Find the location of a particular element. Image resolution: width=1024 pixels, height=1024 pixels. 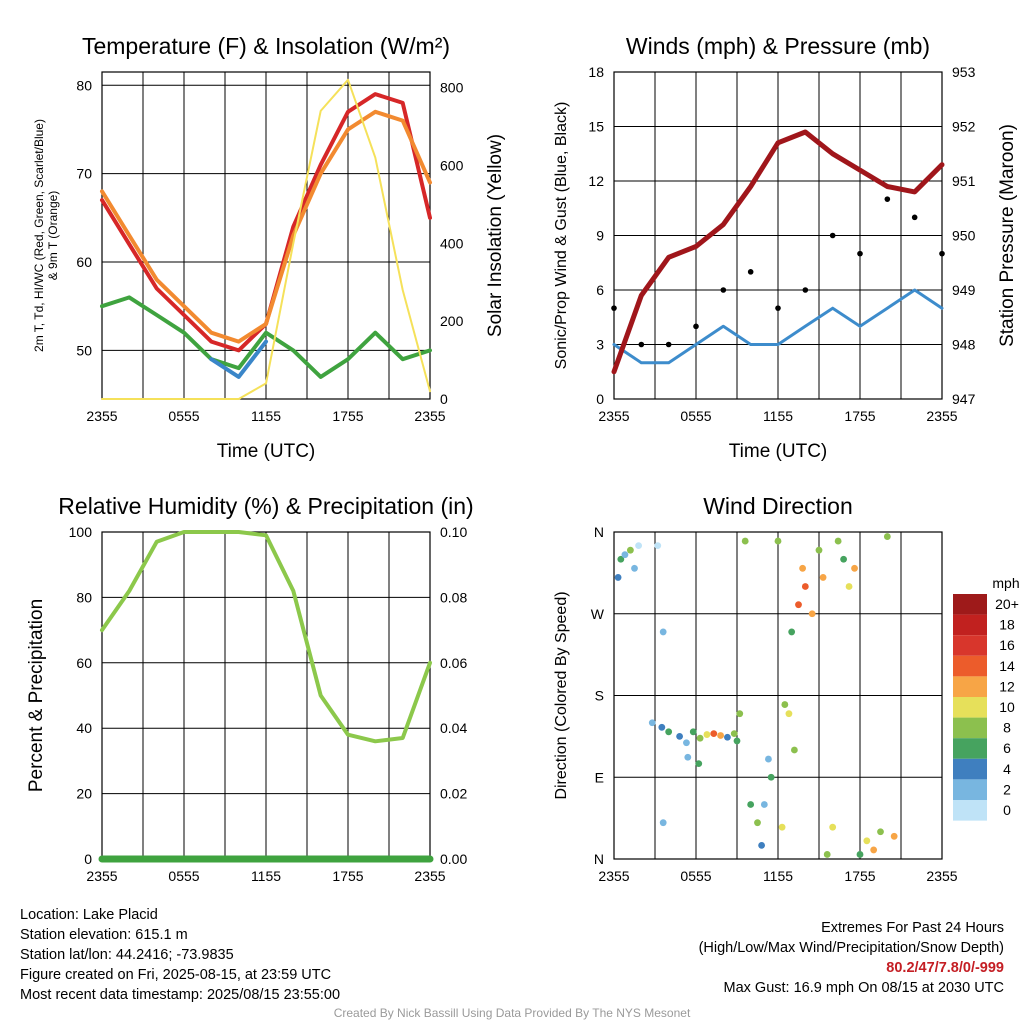

winds-x-tick-label: 0555 is located at coordinates (695, 416).